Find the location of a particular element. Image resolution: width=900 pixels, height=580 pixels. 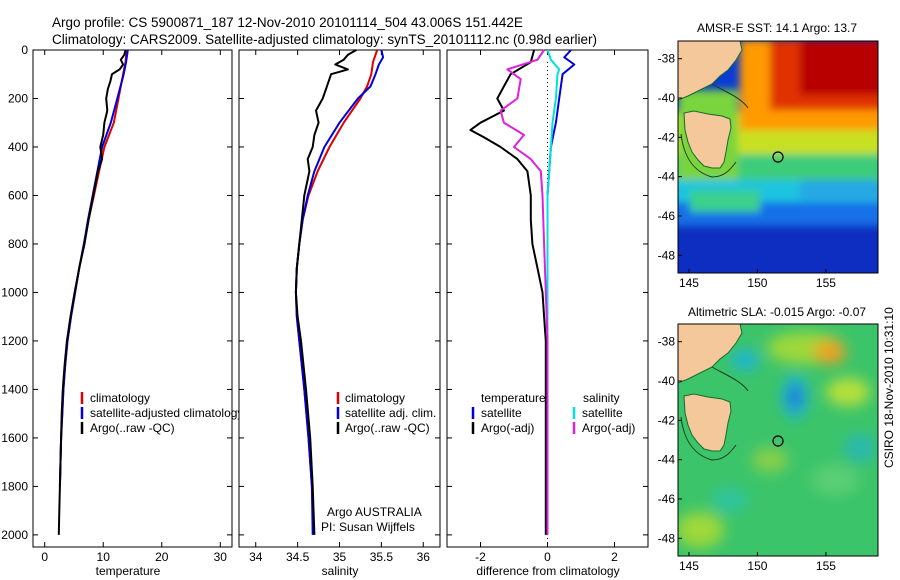

sla-field-blob-orange is located at coordinates (830, 352).